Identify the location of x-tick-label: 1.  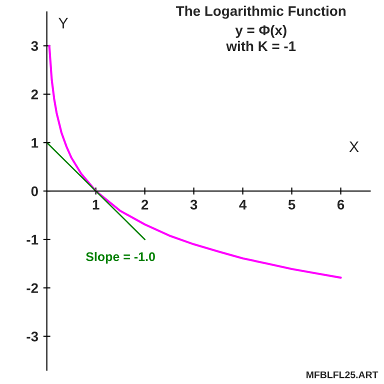
(96, 205).